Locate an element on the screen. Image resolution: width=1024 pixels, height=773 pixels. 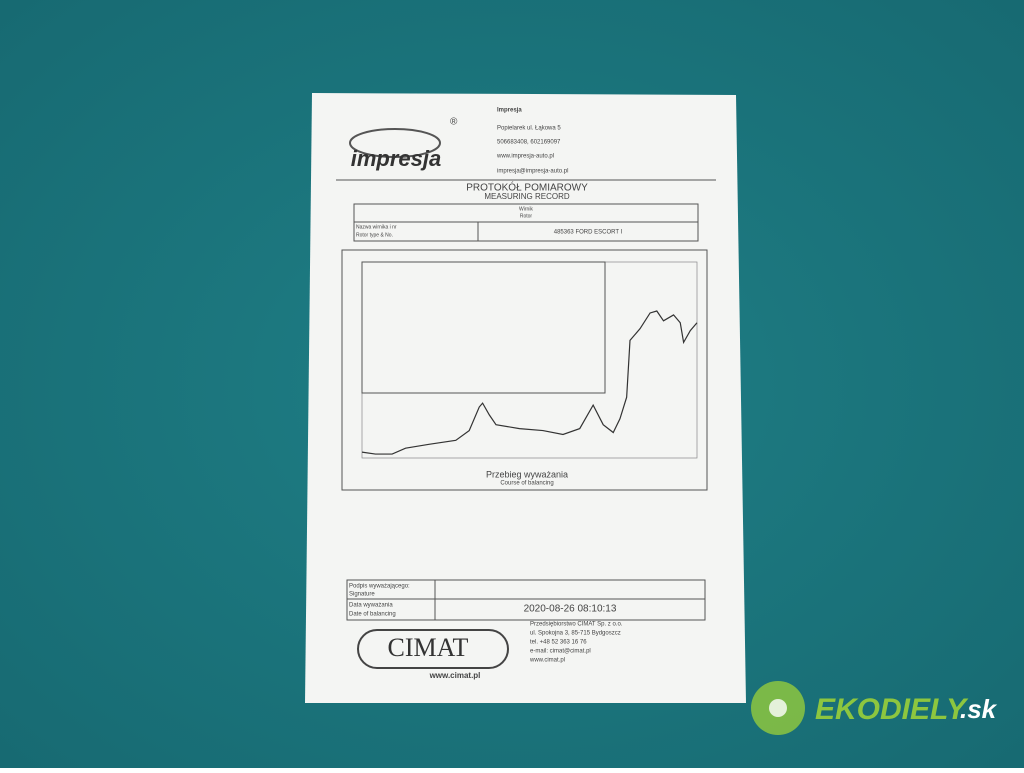
cimat-address-line: ul. Spokojna 3, 85-715 Bydgoszcz is located at coordinates (575, 634).